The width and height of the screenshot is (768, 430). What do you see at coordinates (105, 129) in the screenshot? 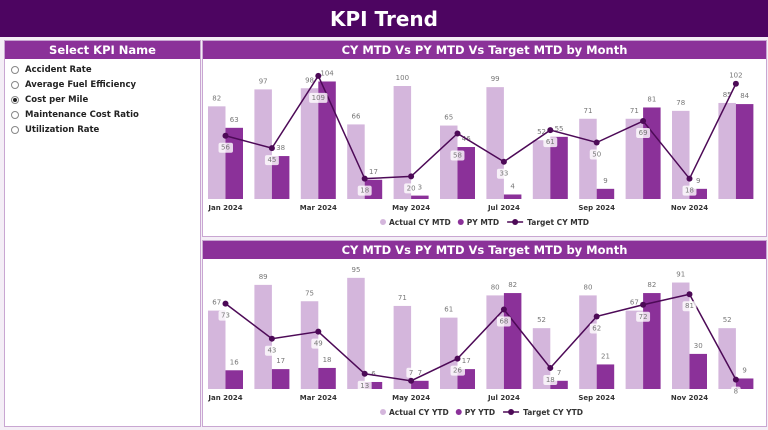
I see `kpi-option: Utilization Rate` at bounding box center [105, 129].